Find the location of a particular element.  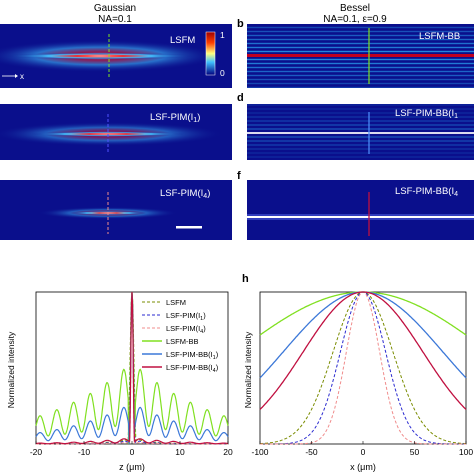

chart-g-lines is located at coordinates (132, 368).